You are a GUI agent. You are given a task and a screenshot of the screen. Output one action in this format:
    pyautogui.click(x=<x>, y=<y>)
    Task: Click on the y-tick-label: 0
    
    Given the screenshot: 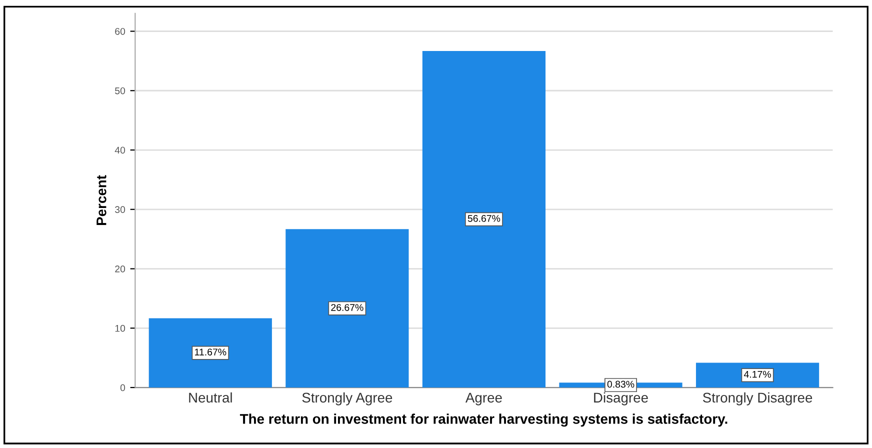 What is the action you would take?
    pyautogui.click(x=123, y=388)
    